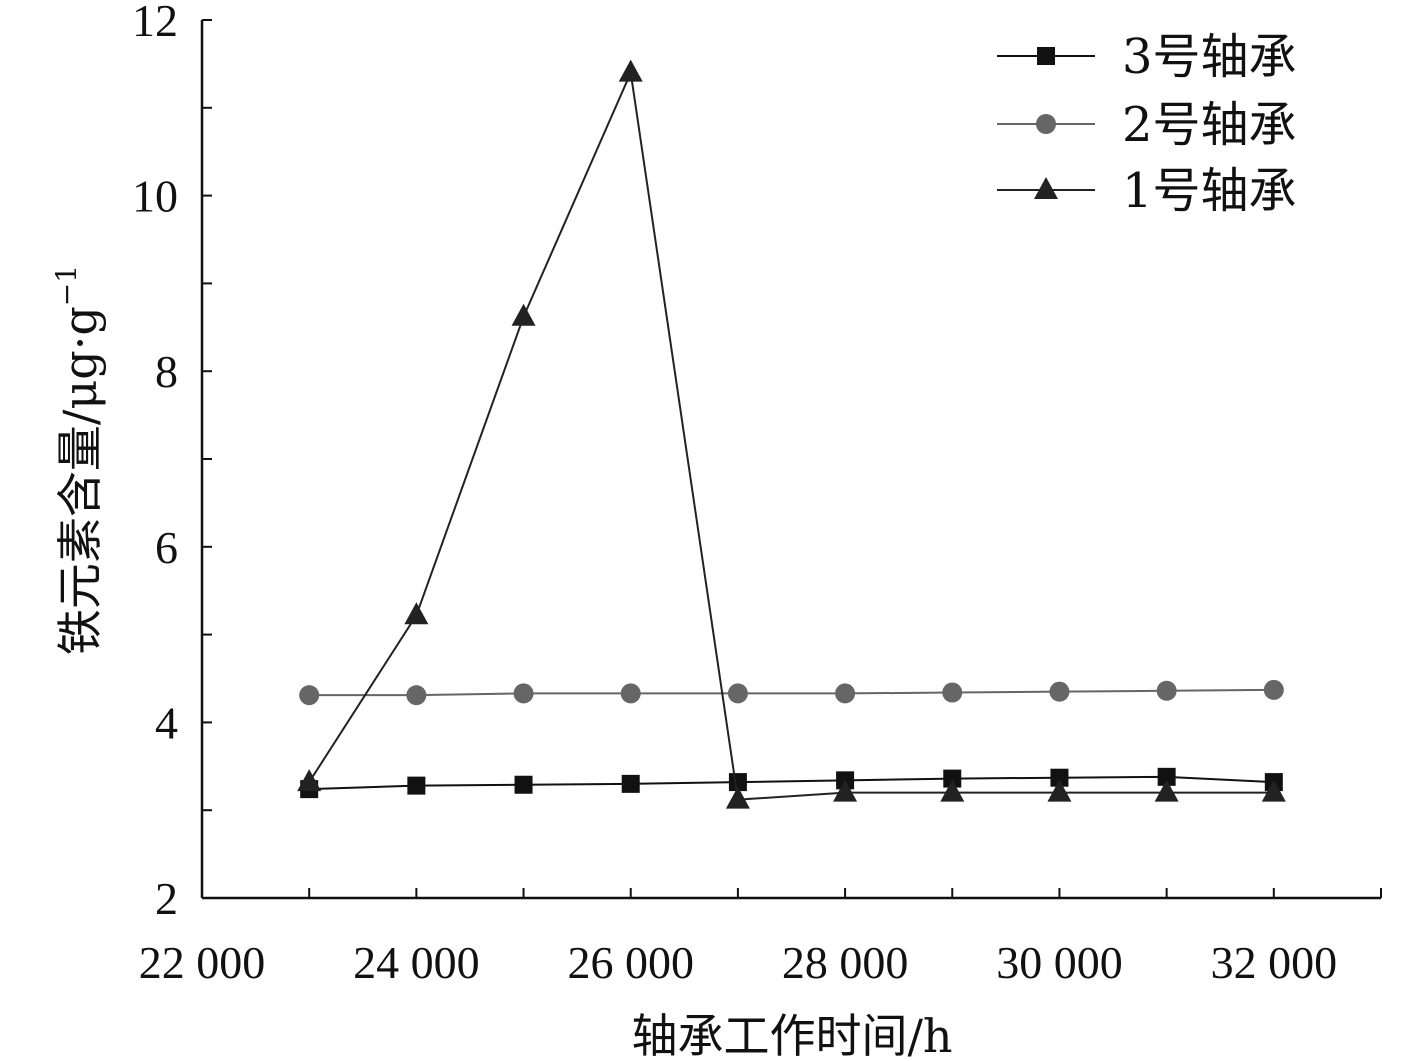  Describe the element at coordinates (1274, 962) in the screenshot. I see `x-tick-label: 32 000` at that location.